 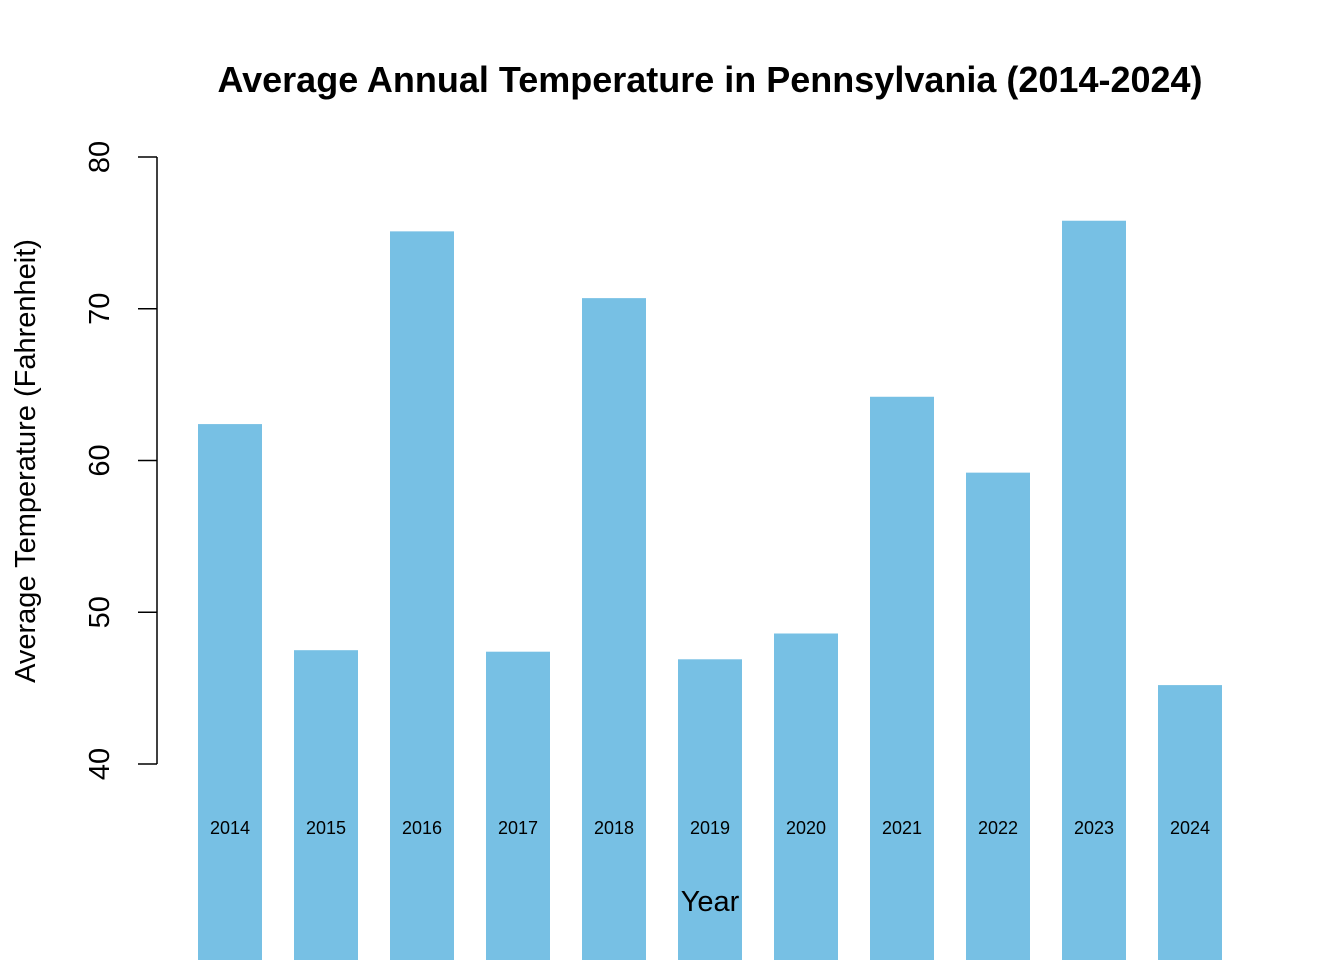 I want to click on y-axis: 40 50 60 70 80, so click(x=121, y=460).